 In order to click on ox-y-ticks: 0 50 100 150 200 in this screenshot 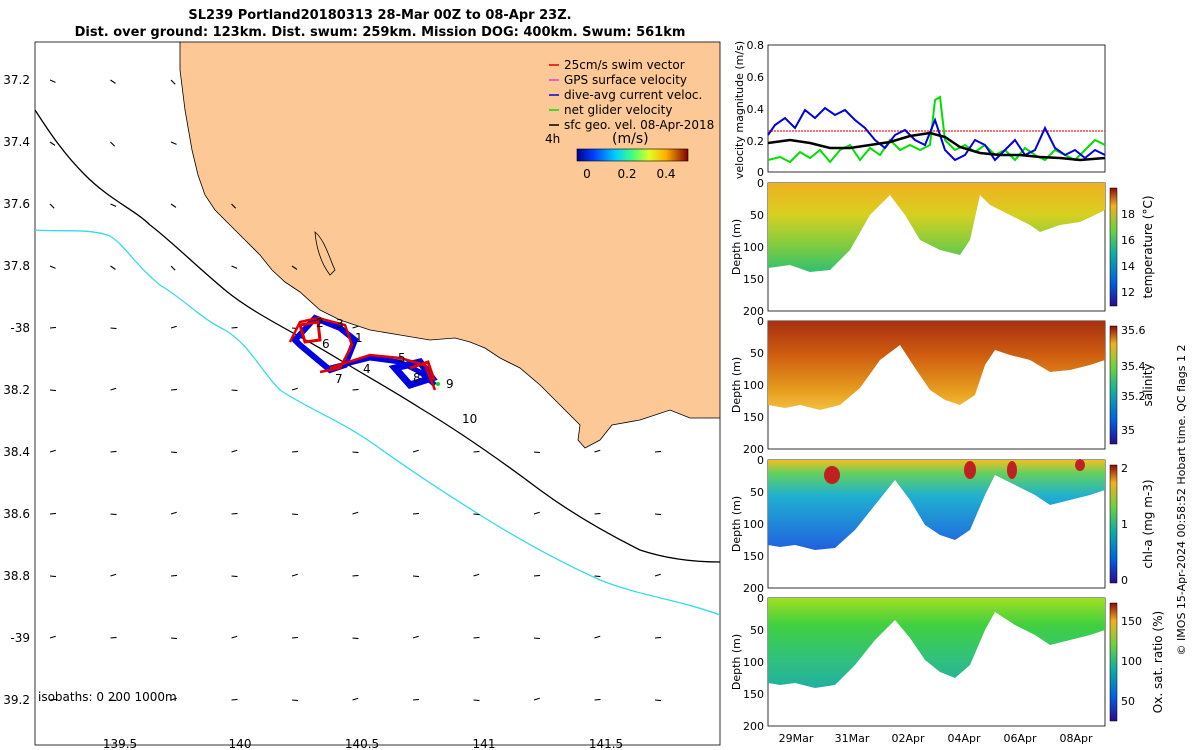, I will do `click(753, 662)`.